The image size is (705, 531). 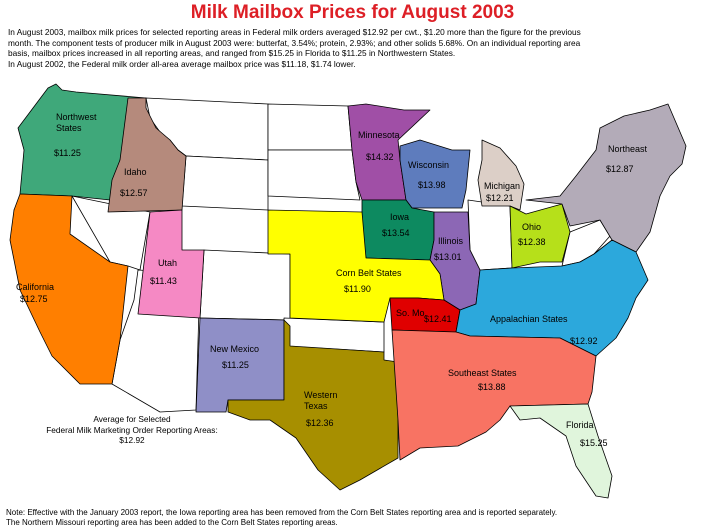 I want to click on northwest-price: $11.25, so click(x=67, y=153).